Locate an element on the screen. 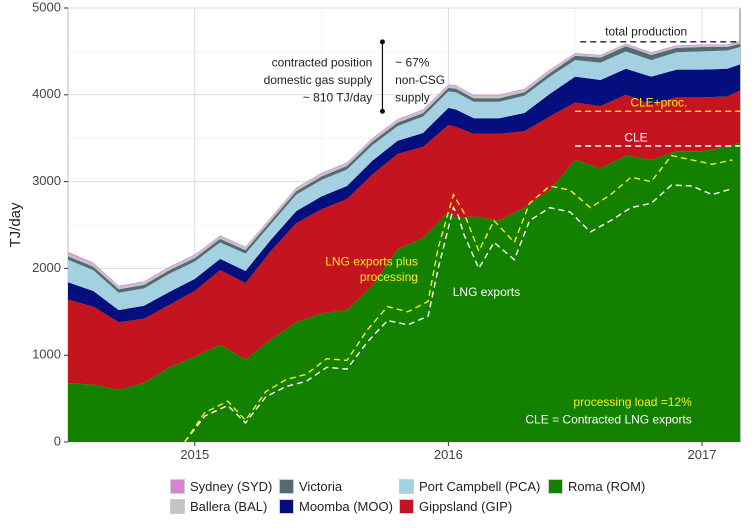  legend-key-roma is located at coordinates (555, 486).